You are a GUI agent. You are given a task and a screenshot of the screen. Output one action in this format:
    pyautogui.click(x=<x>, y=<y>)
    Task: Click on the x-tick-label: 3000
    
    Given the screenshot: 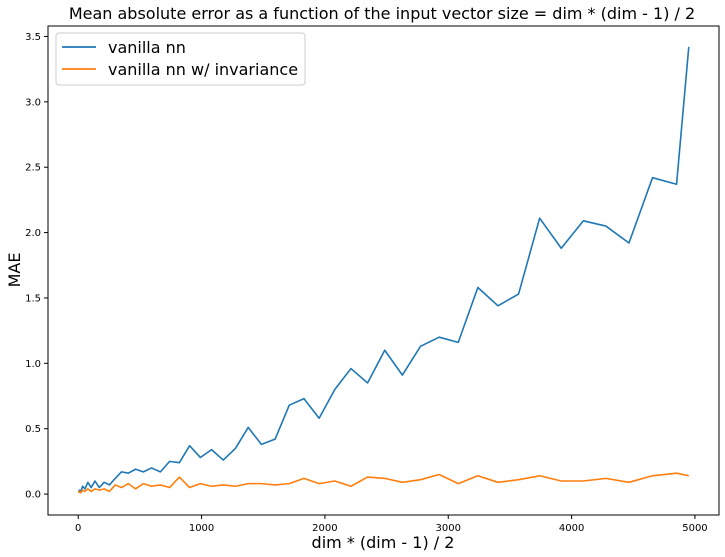 What is the action you would take?
    pyautogui.click(x=448, y=528)
    